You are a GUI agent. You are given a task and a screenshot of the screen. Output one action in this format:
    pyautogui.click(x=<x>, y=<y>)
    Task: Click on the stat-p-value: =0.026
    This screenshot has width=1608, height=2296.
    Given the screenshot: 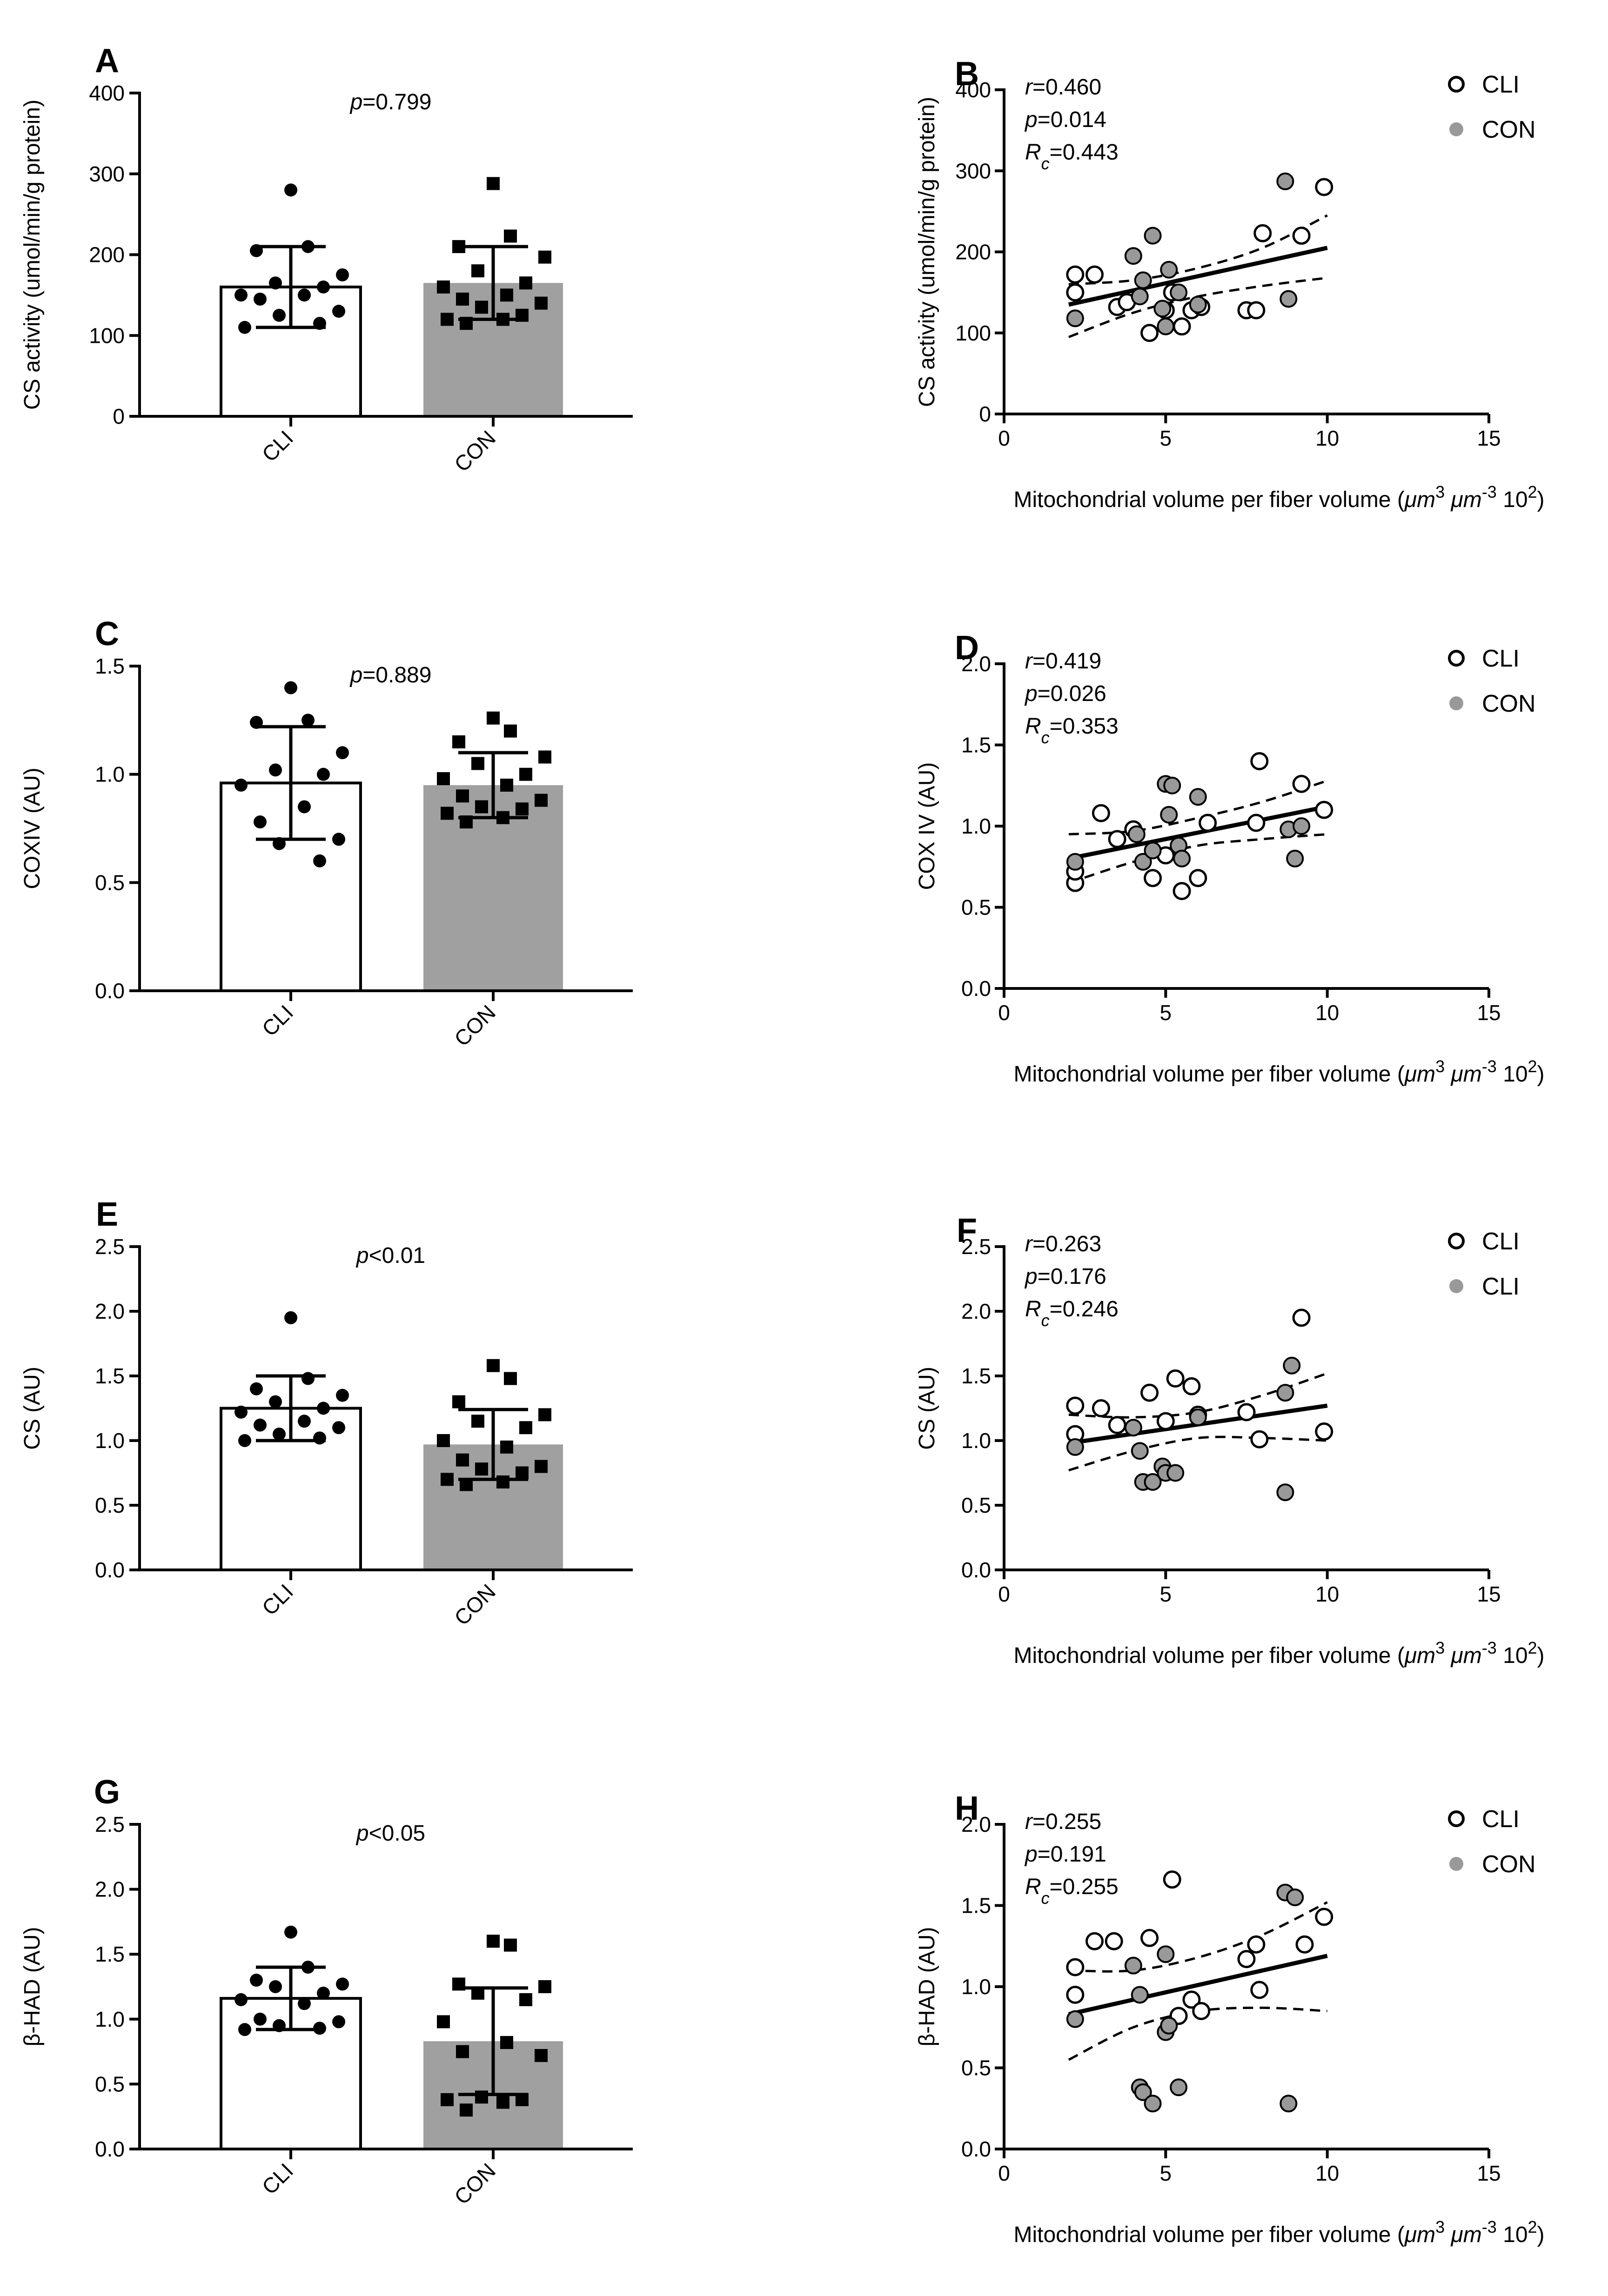 What is the action you would take?
    pyautogui.click(x=1072, y=693)
    